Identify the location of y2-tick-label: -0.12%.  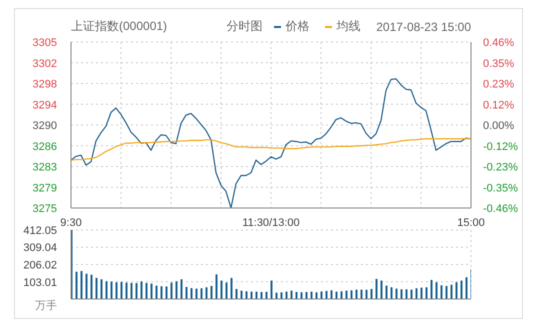
(500, 146).